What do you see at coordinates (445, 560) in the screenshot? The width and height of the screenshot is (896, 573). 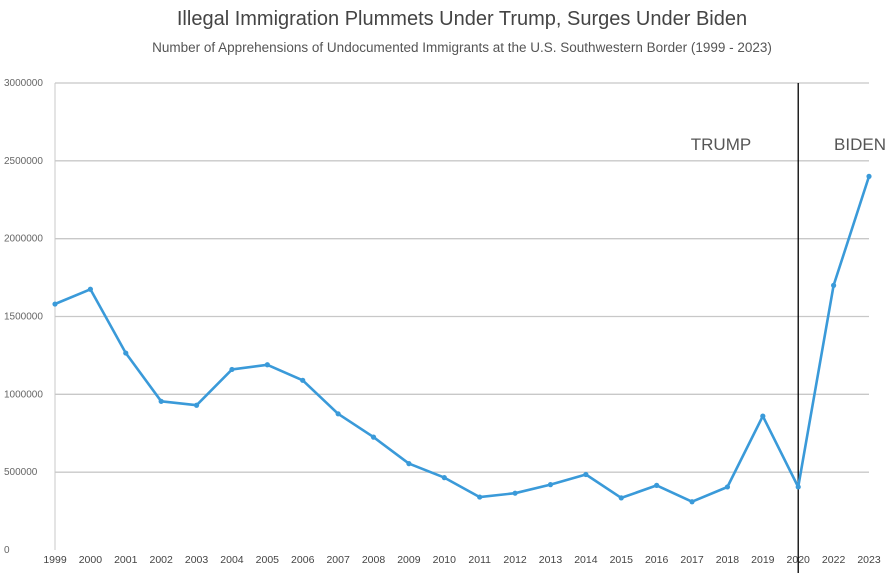 I see `x-tick-label: 2010` at bounding box center [445, 560].